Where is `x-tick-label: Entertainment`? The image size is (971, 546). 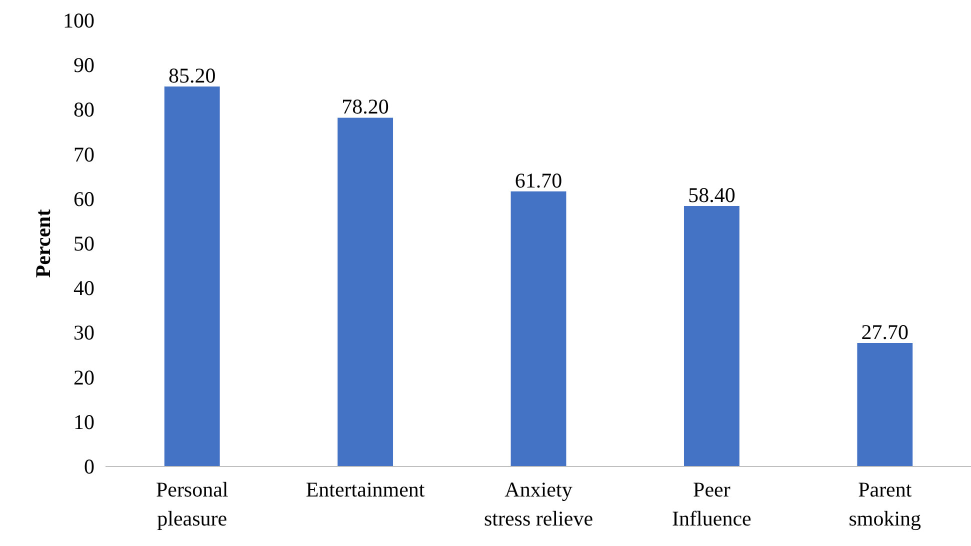 x-tick-label: Entertainment is located at coordinates (365, 490).